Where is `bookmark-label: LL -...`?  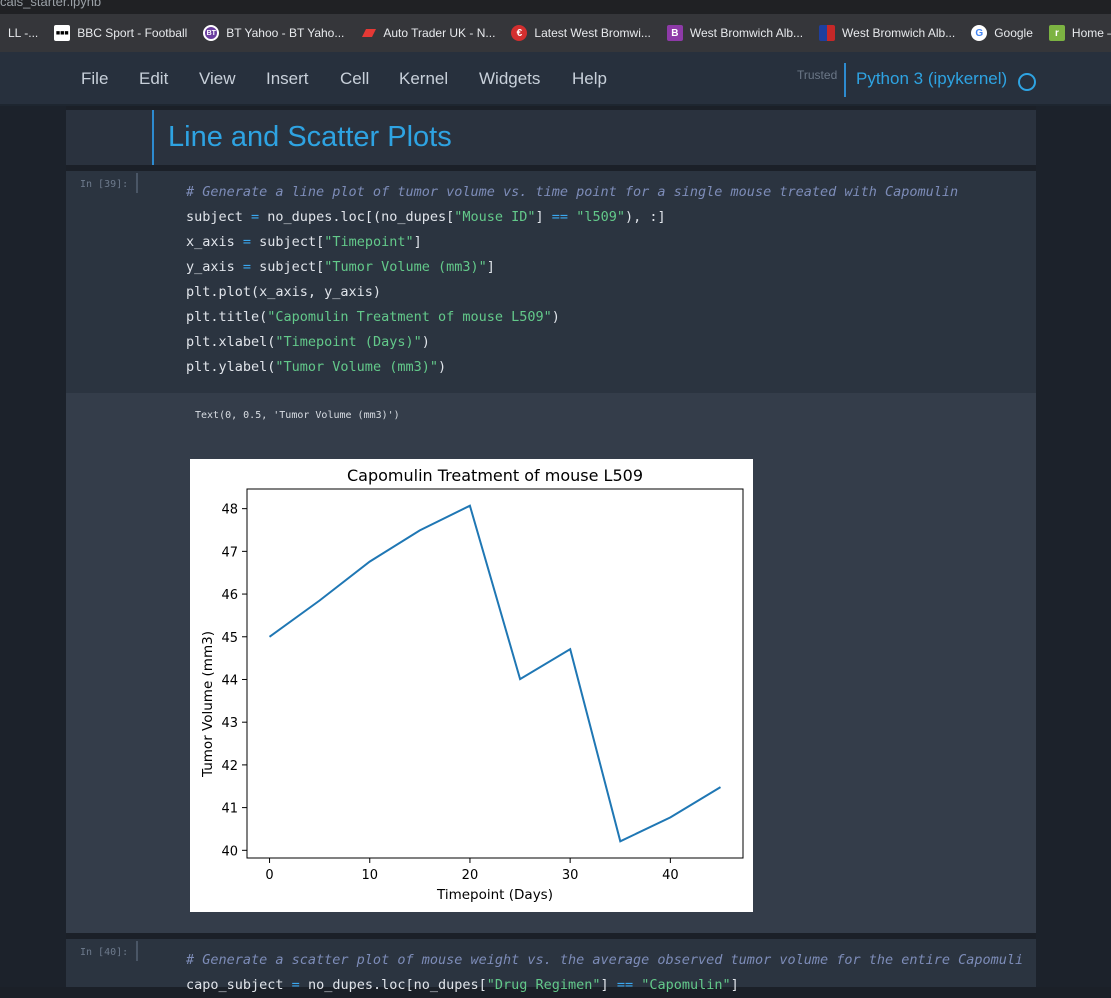
bookmark-label: LL -... is located at coordinates (23, 33).